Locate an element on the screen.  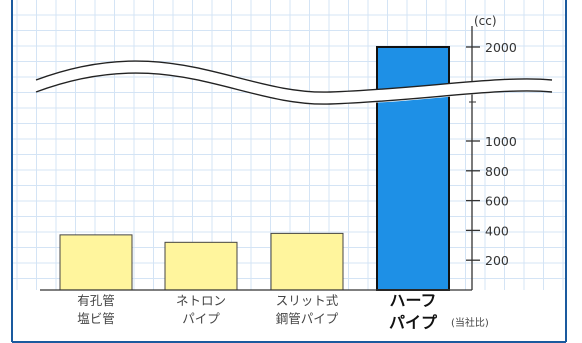
category-label-1-line1: ネトロン is located at coordinates (201, 300).